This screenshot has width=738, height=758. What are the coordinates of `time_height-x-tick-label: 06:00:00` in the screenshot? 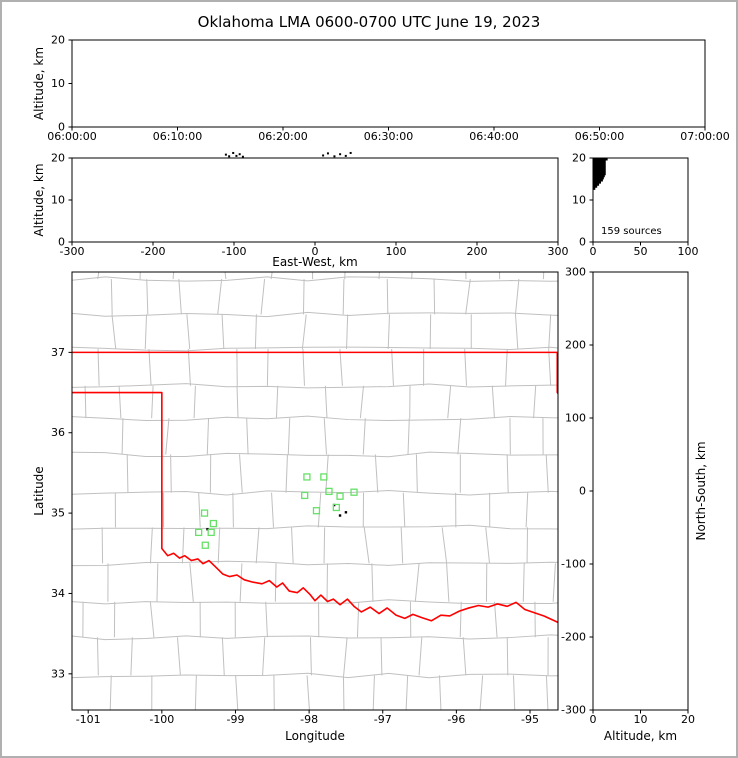 It's located at (71, 136).